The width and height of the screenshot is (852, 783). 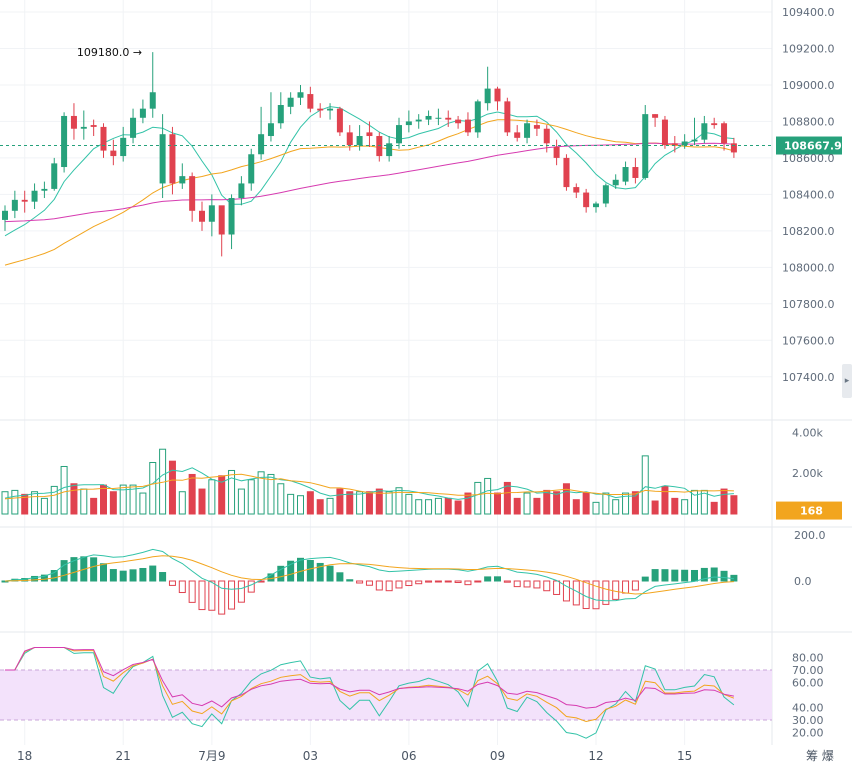 I want to click on price-tick-label: 109400.0, so click(x=808, y=12).